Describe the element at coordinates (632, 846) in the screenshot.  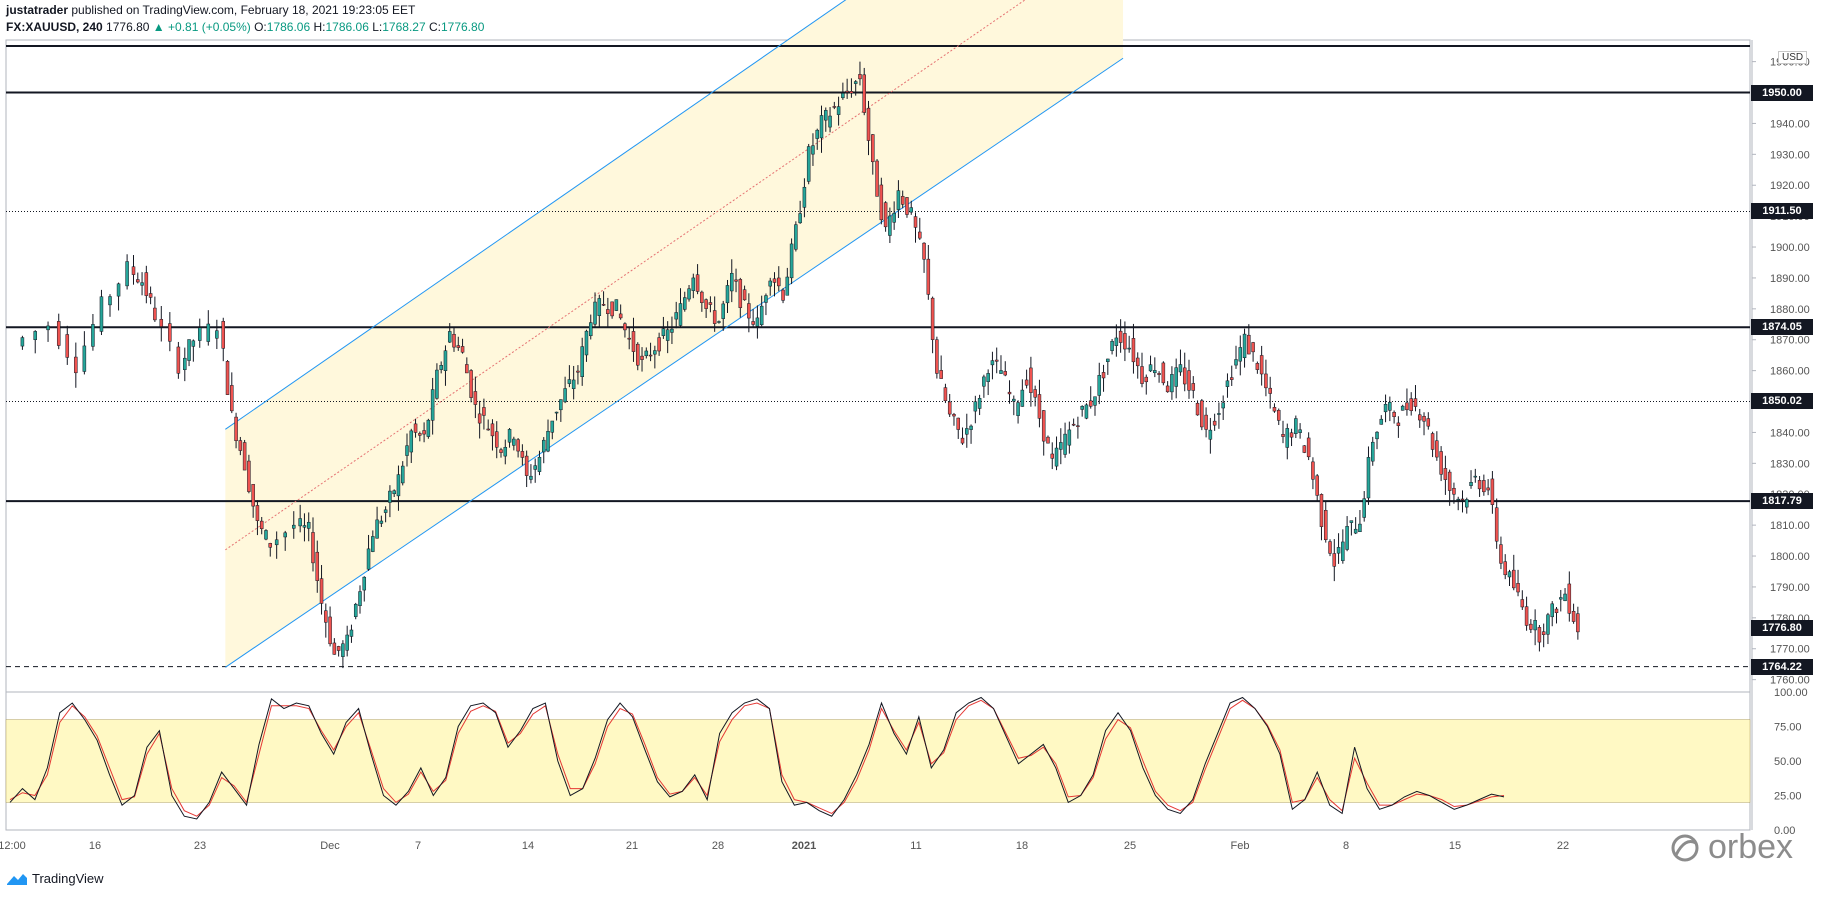
I see `x-tick-label: 21` at that location.